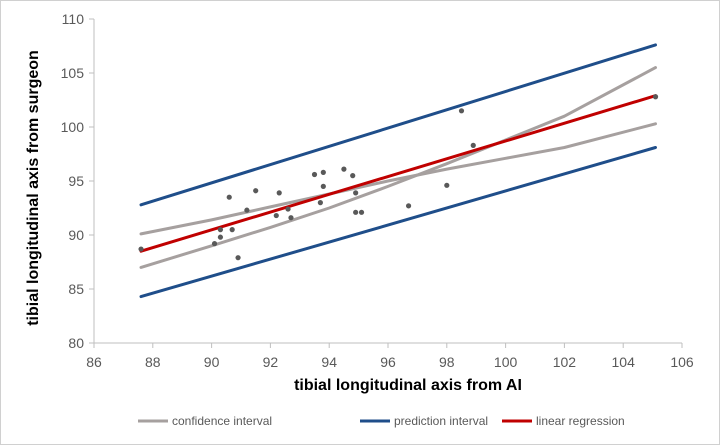 The width and height of the screenshot is (720, 445). What do you see at coordinates (73, 127) in the screenshot?
I see `y-tick-label: 100` at bounding box center [73, 127].